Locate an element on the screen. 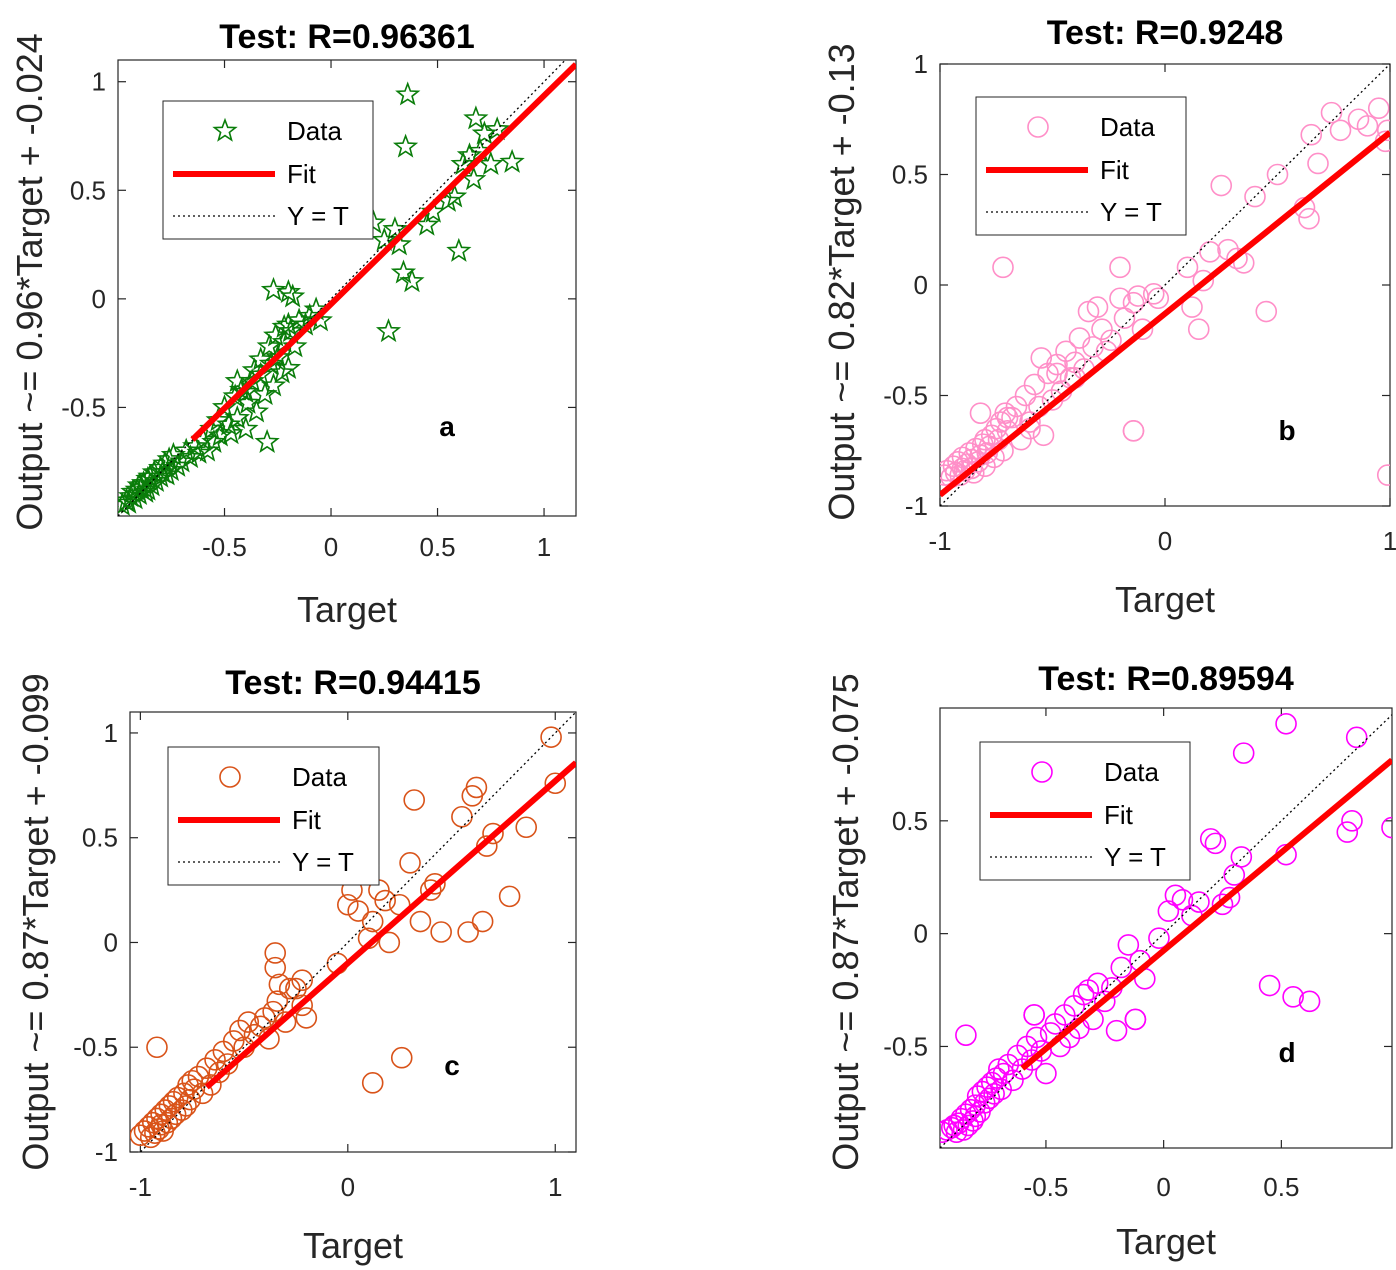 The image size is (1396, 1270). chart-title: Test: R=0.96361 is located at coordinates (346, 37).